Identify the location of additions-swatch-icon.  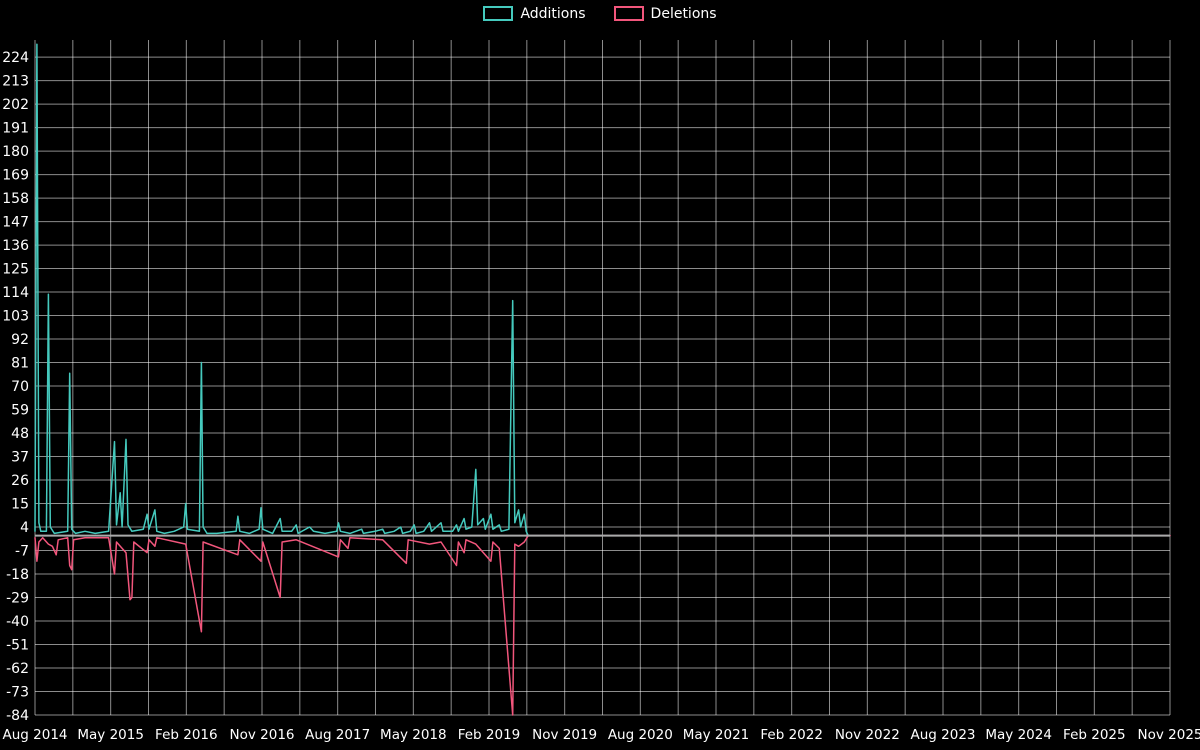
(498, 13).